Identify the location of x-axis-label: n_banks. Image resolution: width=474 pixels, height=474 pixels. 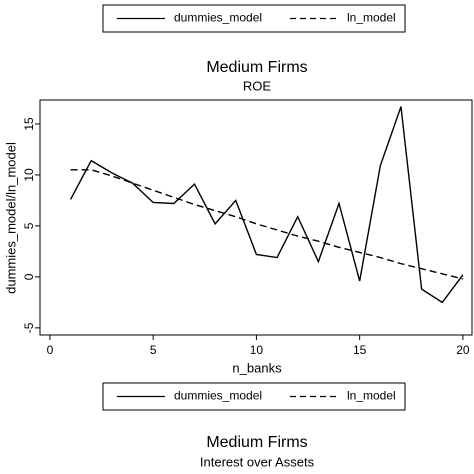
(257, 367).